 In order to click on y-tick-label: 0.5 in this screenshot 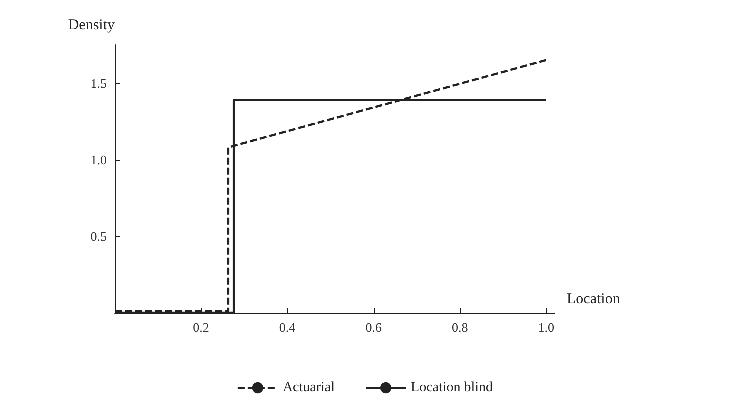, I will do `click(98, 236)`.